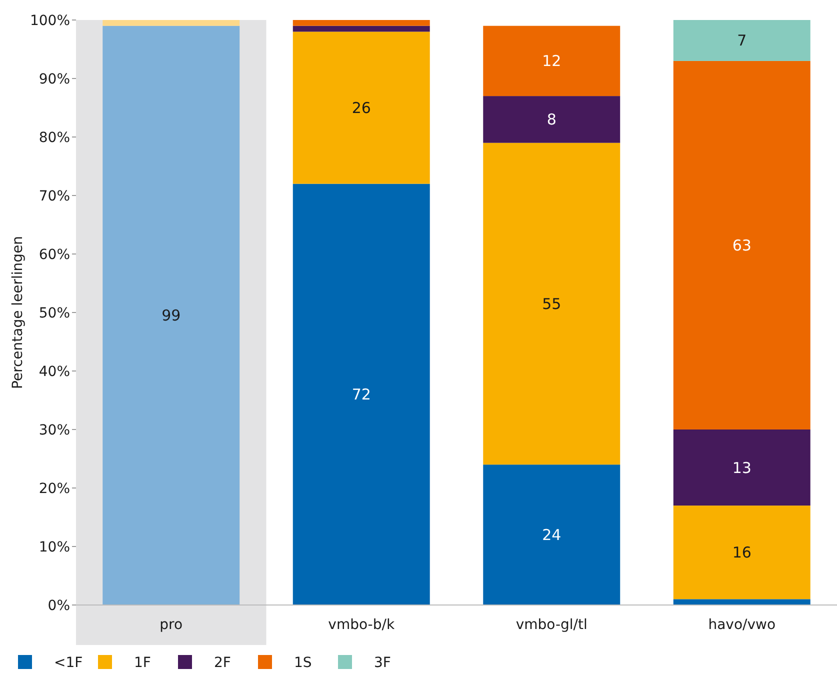 This screenshot has width=837, height=680. What do you see at coordinates (50, 20) in the screenshot?
I see `y-tick-label: 100%` at bounding box center [50, 20].